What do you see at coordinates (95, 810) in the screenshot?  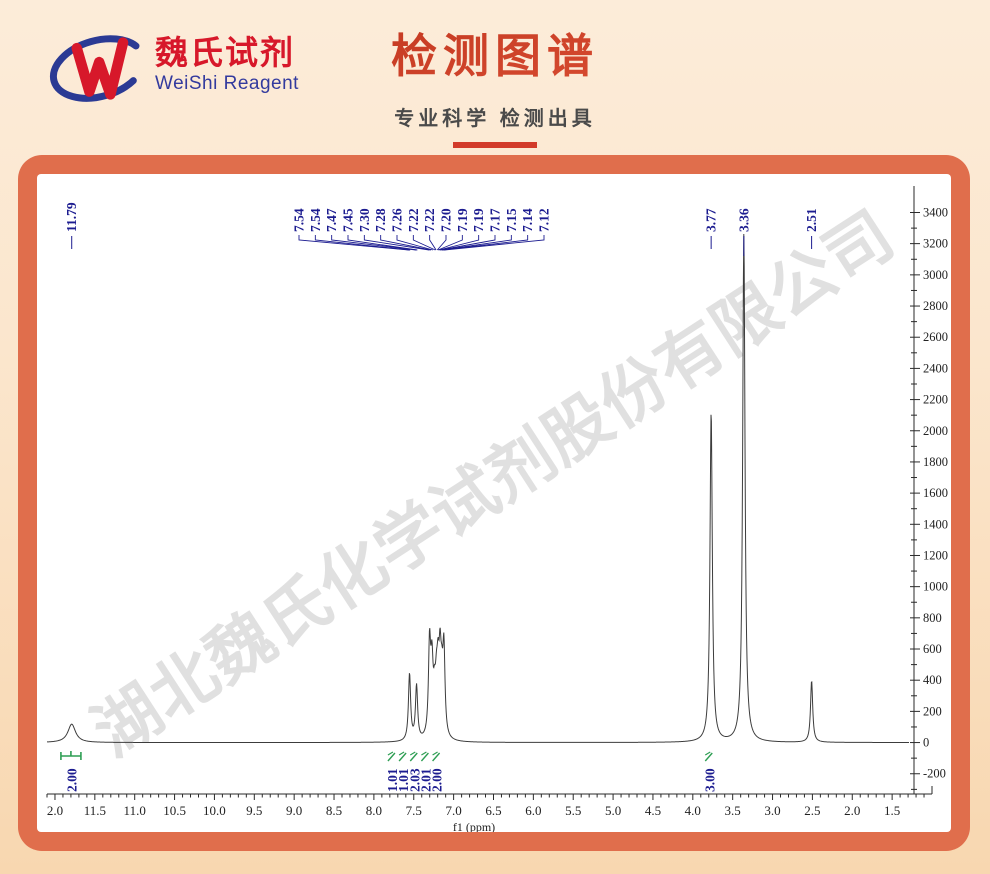 I see `x-tick-label: 11.5` at bounding box center [95, 810].